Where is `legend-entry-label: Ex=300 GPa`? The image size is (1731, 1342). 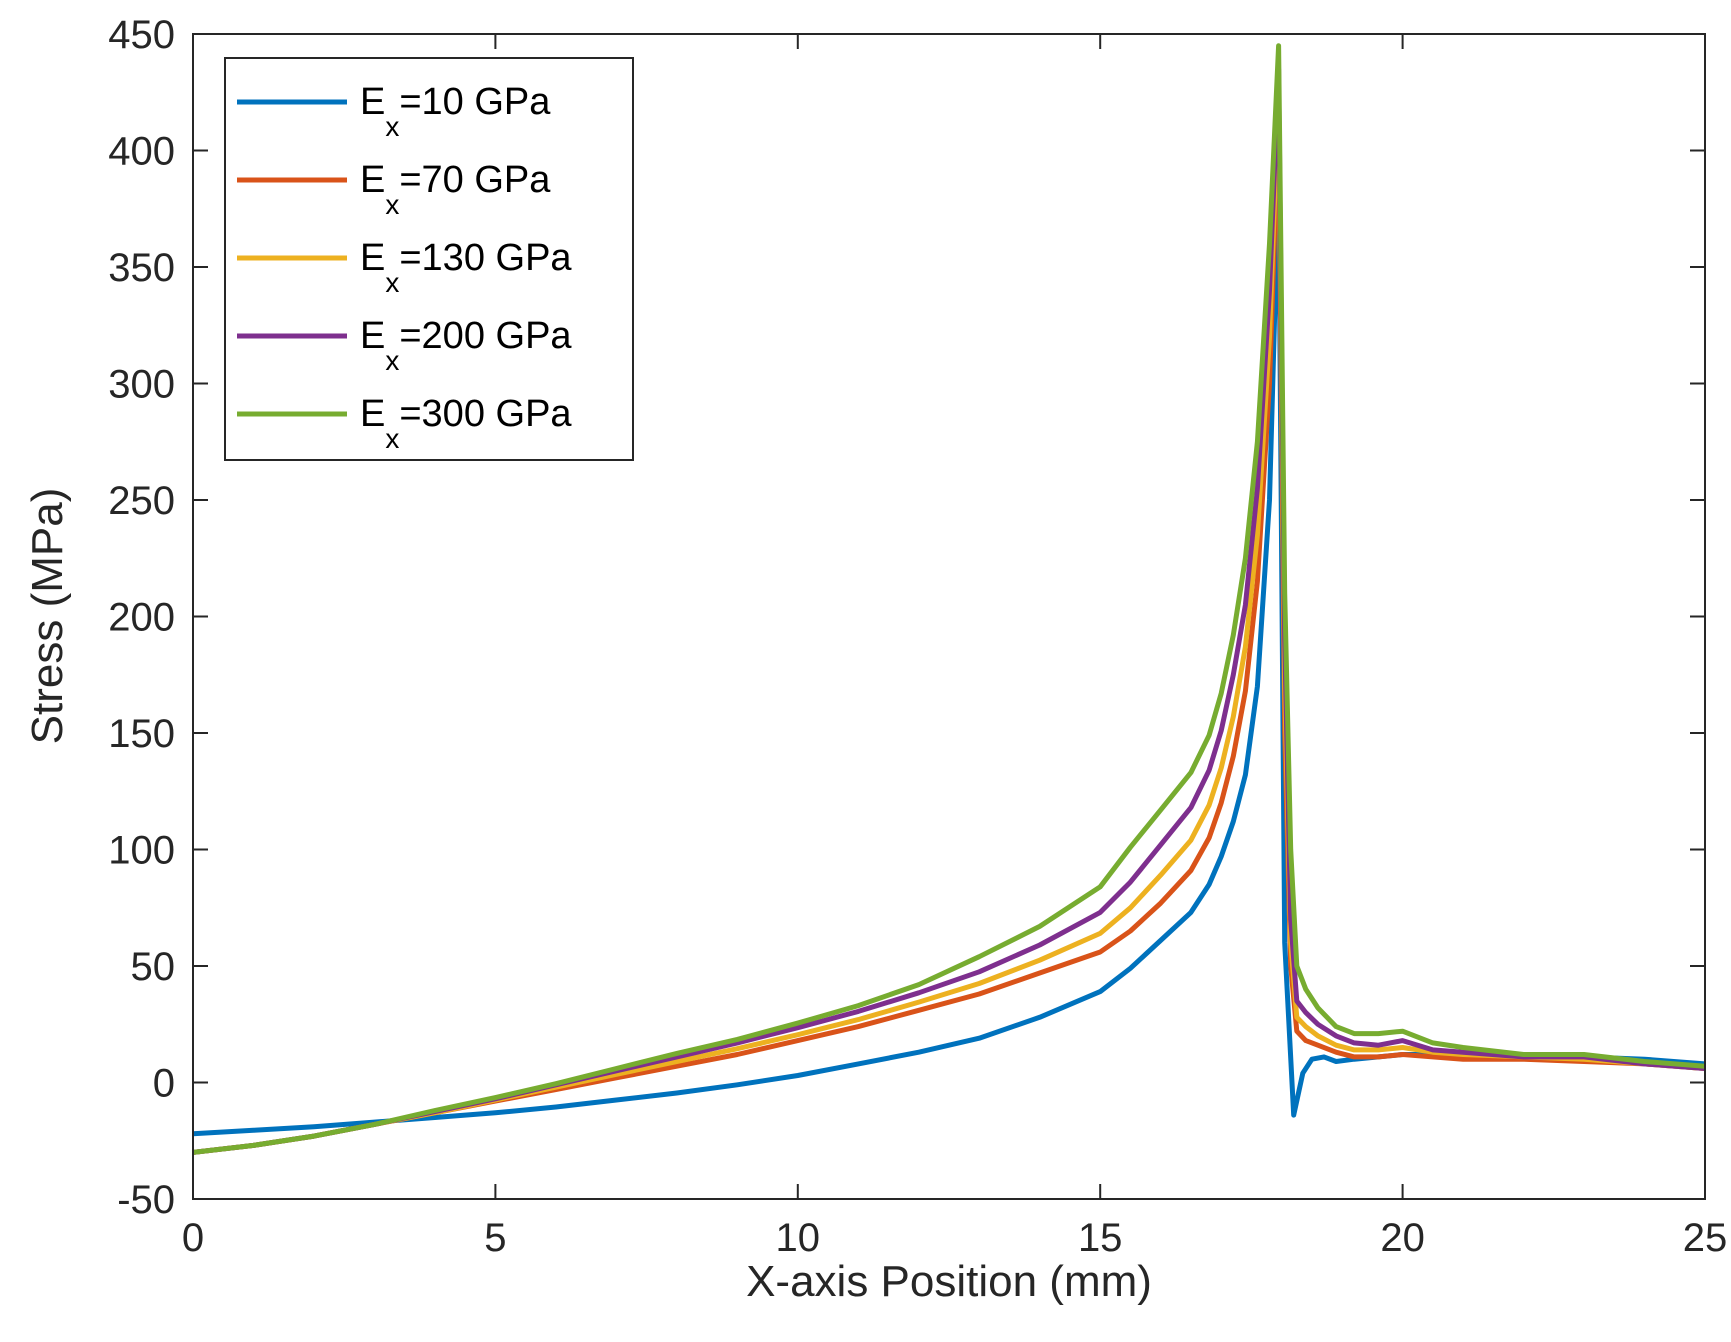 legend-entry-label: Ex=300 GPa is located at coordinates (466, 423).